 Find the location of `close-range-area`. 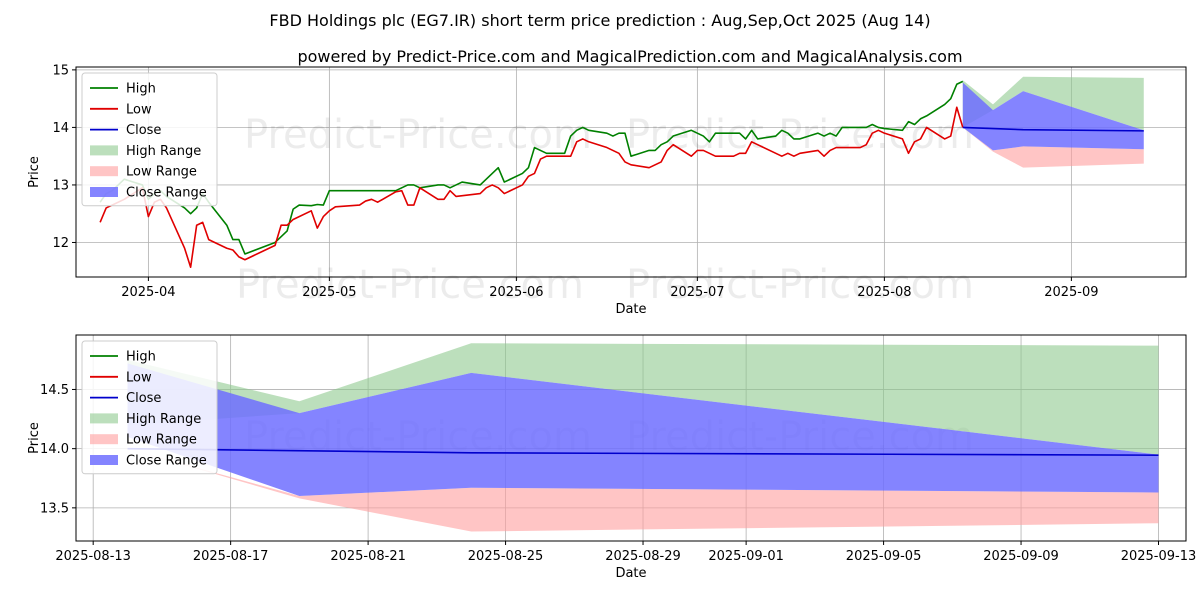

close-range-area is located at coordinates (1053, 116).